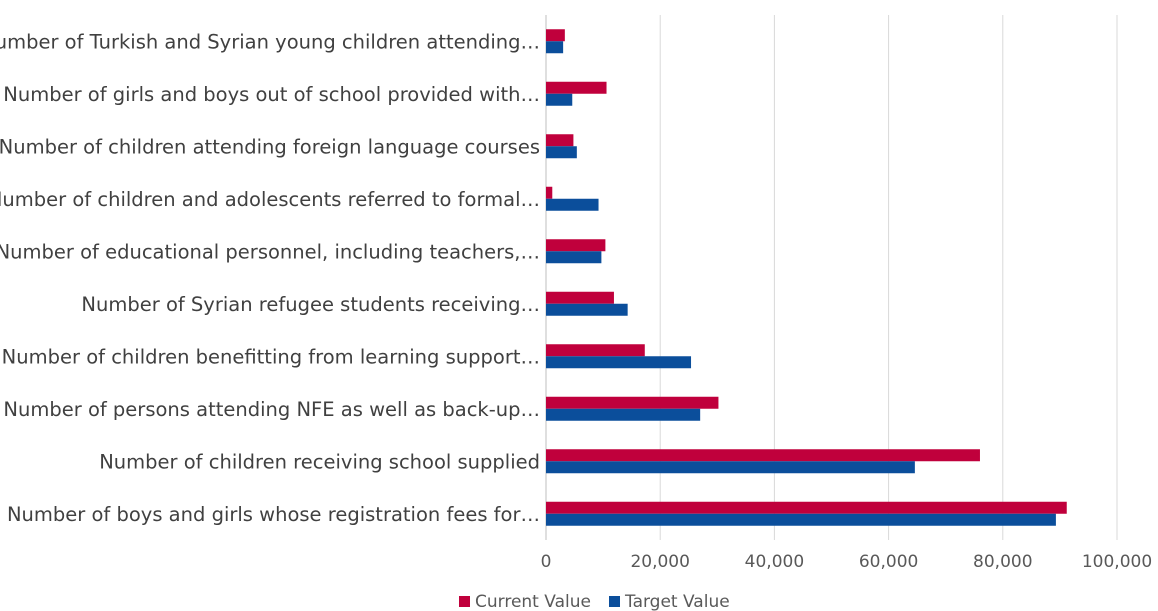 Image resolution: width=1158 pixels, height=611 pixels. What do you see at coordinates (1002, 562) in the screenshot?
I see `x-tick-label: 80,000` at bounding box center [1002, 562].